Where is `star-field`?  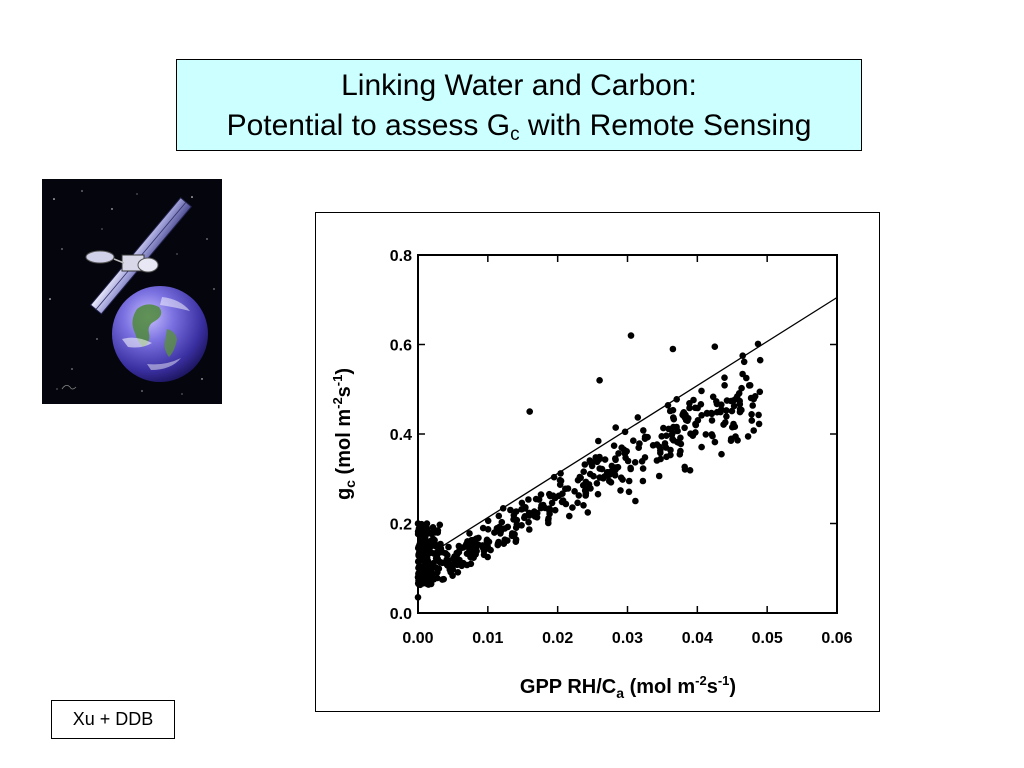
star-field is located at coordinates (132, 292).